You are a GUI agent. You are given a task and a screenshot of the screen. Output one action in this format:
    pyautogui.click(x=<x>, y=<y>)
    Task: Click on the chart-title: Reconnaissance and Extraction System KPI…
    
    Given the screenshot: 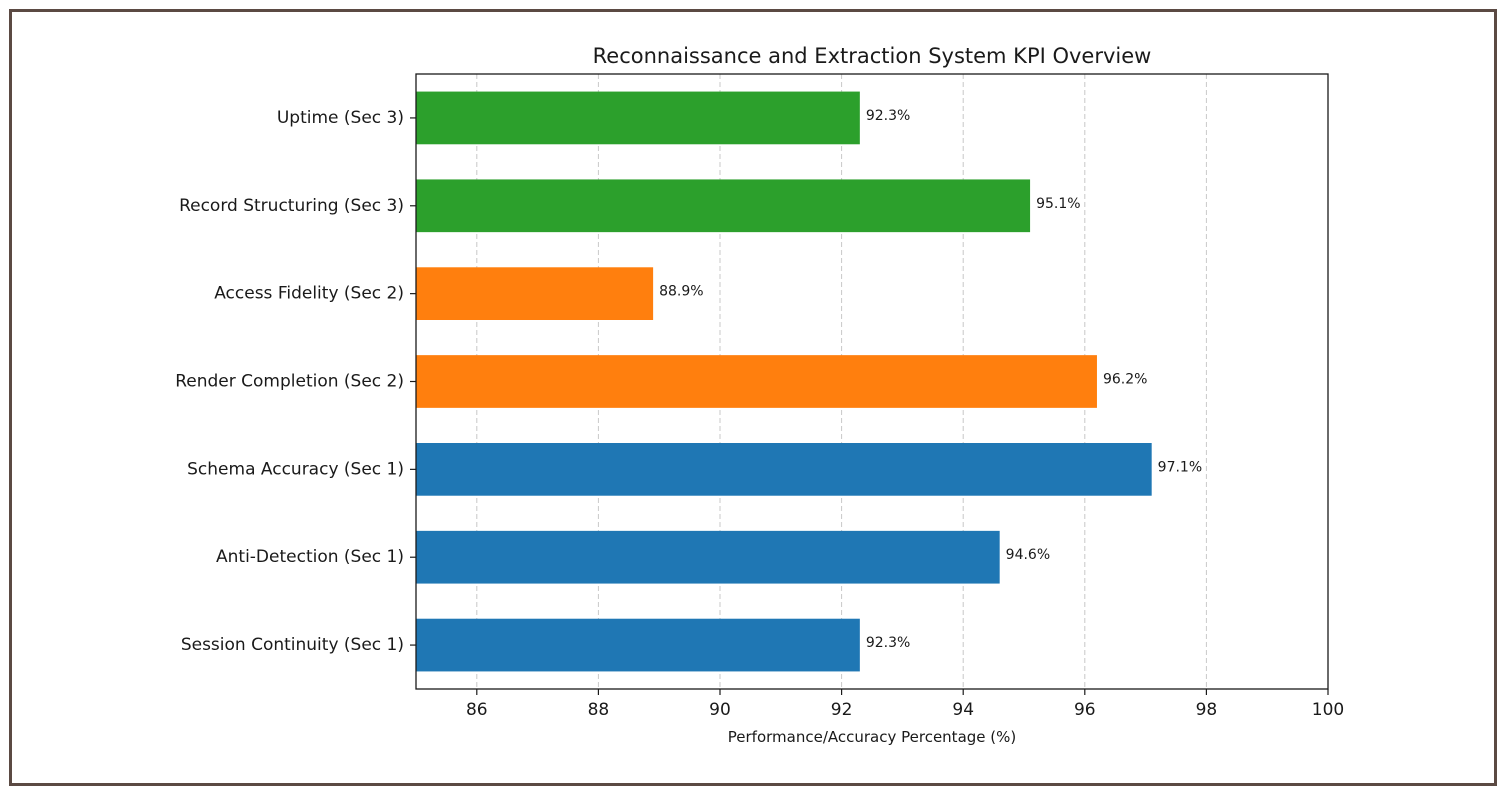 What is the action you would take?
    pyautogui.click(x=872, y=56)
    